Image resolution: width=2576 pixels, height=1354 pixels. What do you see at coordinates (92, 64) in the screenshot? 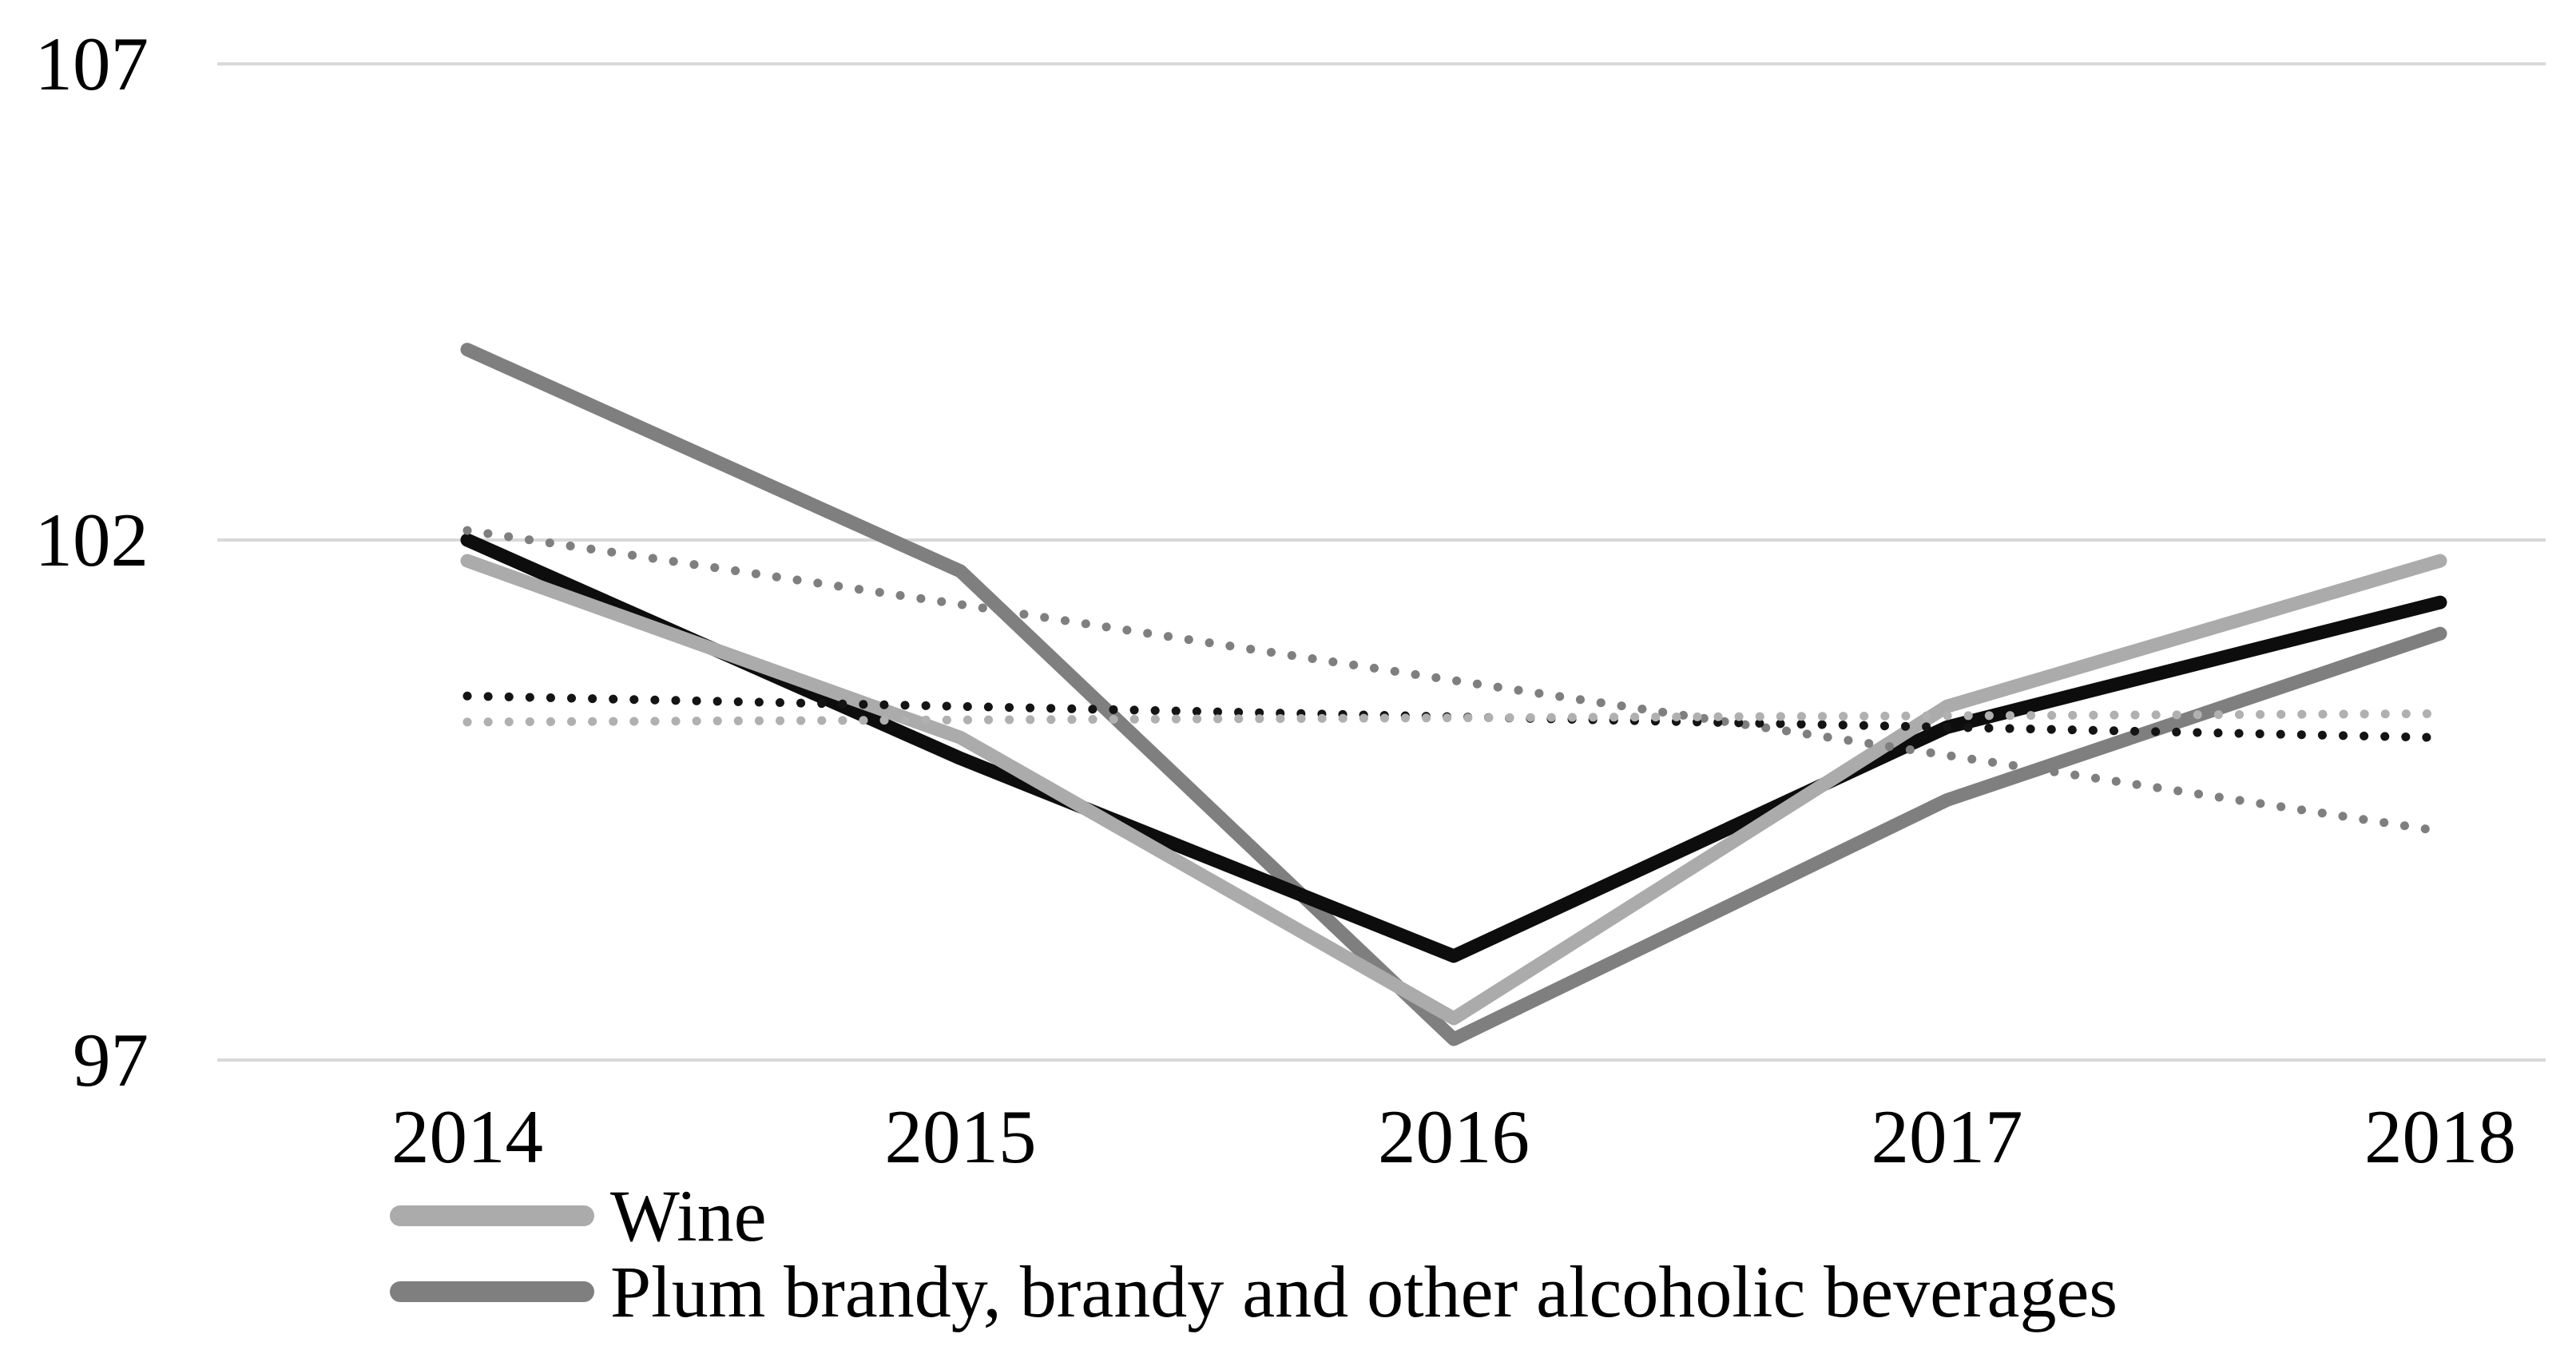
I see `y-axis-tick-107: 107` at bounding box center [92, 64].